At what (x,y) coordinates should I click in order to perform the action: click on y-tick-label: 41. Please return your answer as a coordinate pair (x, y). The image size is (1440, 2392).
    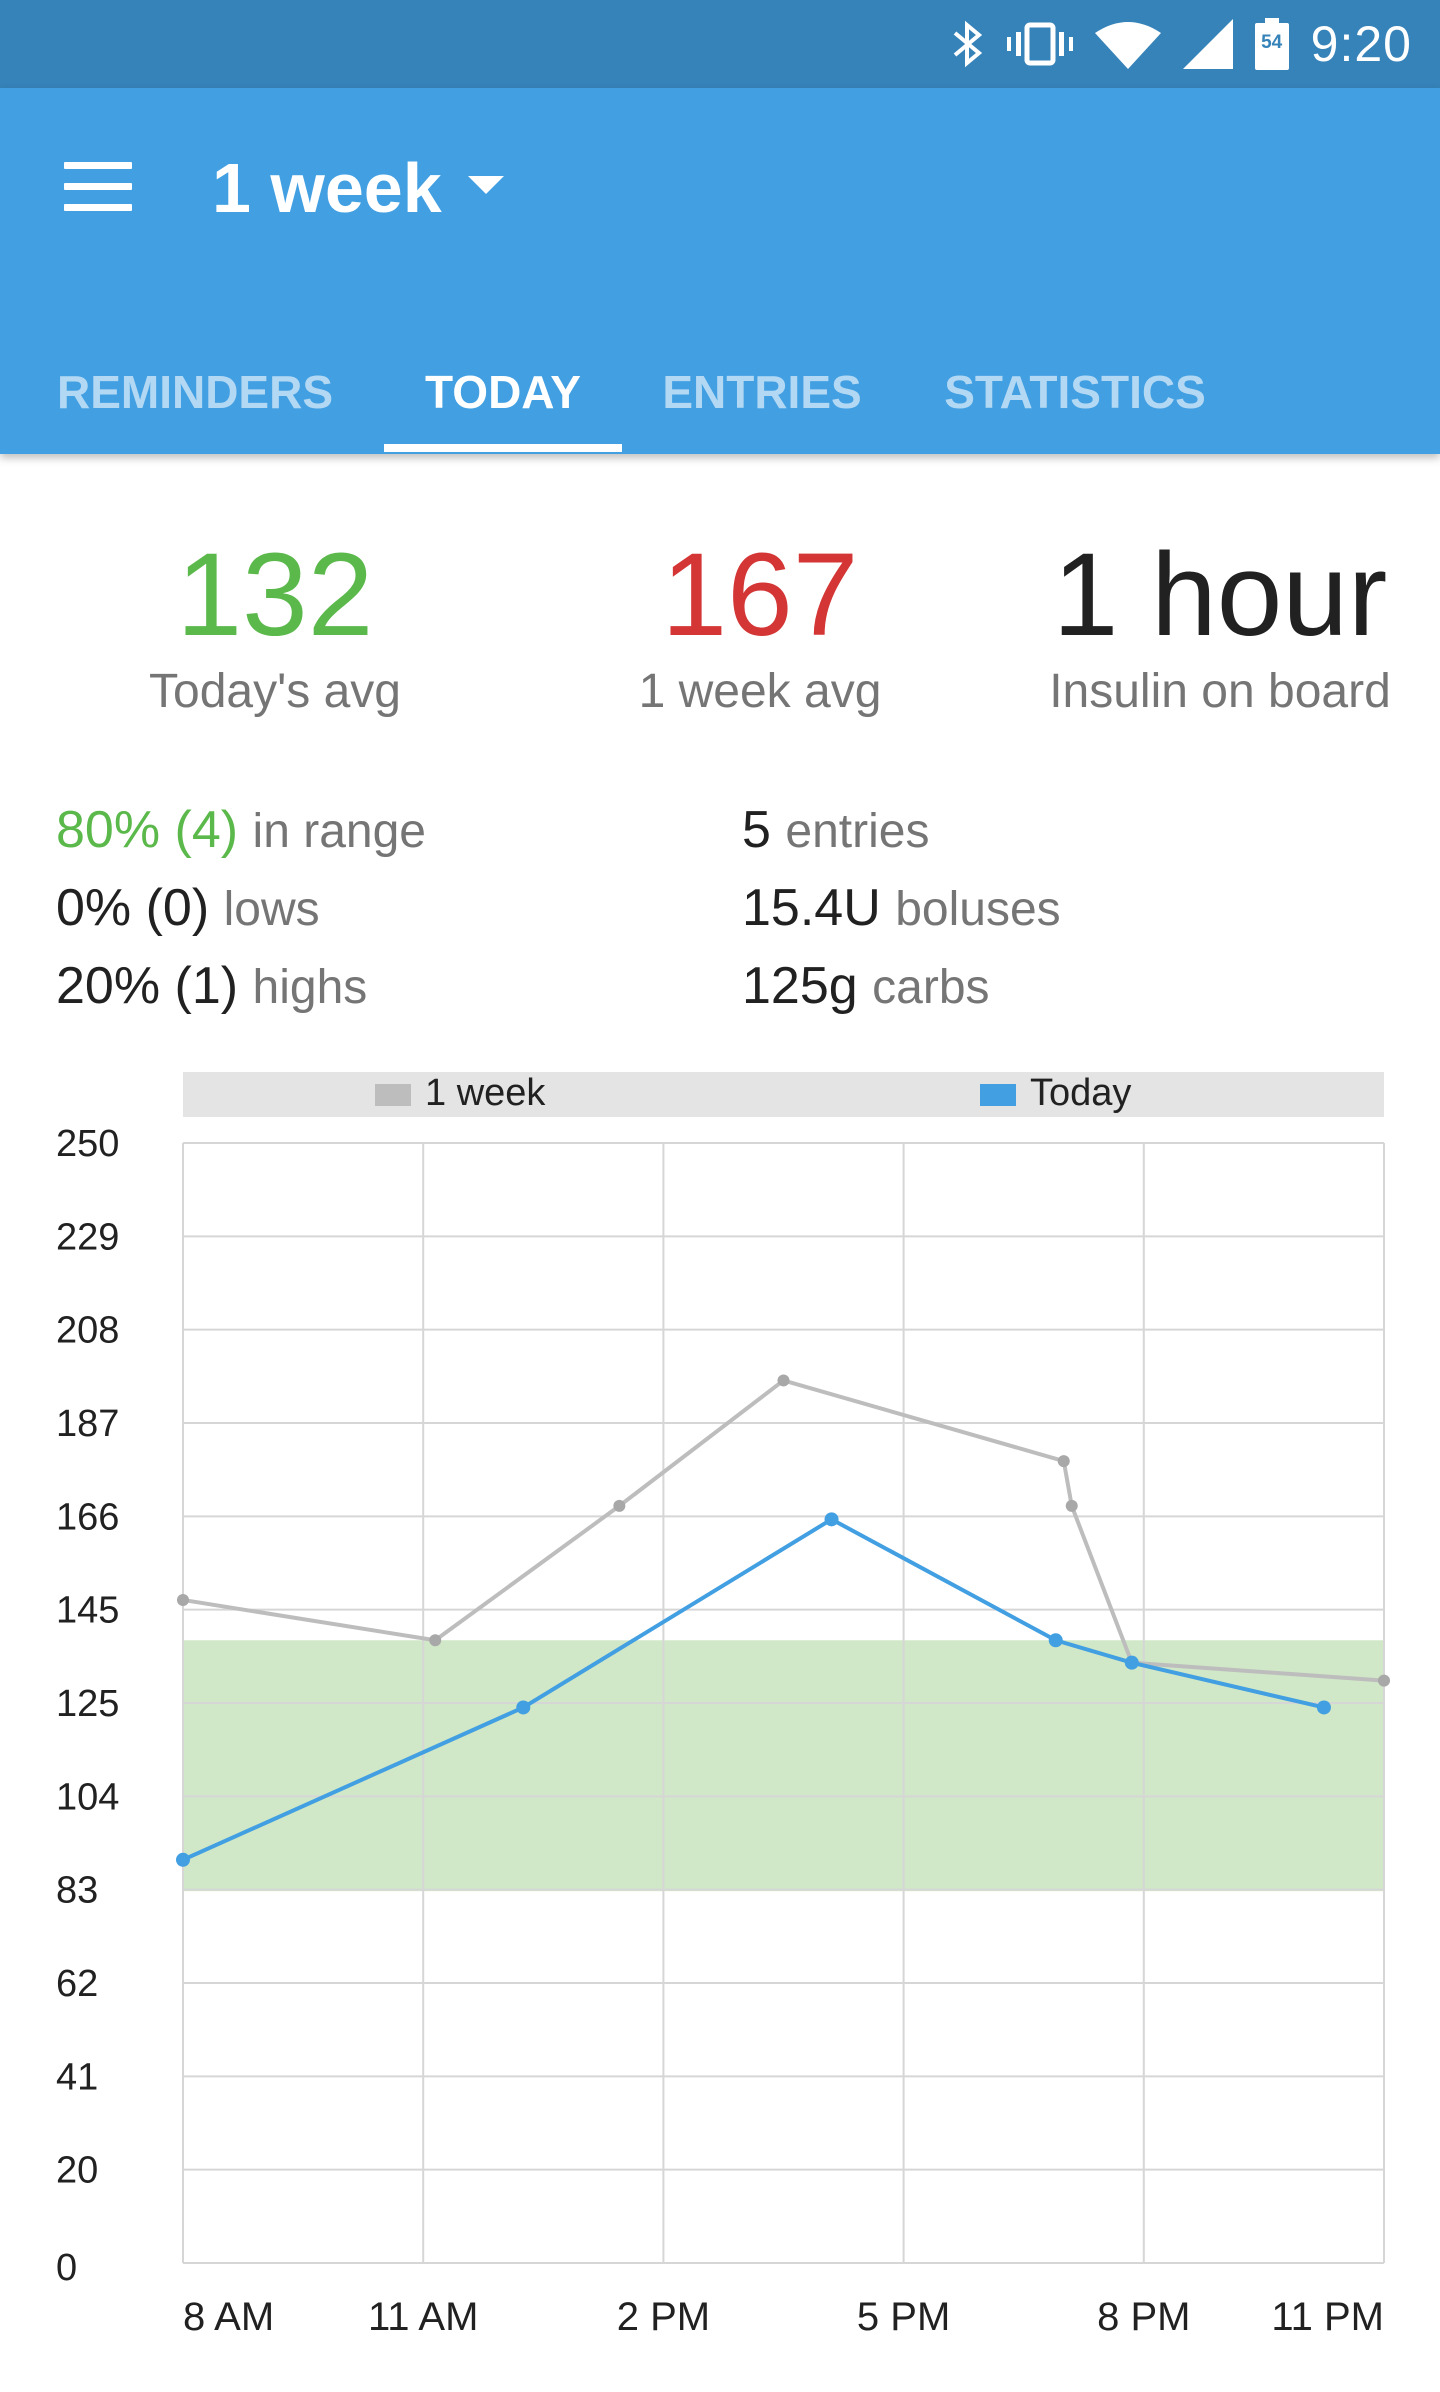
    Looking at the image, I should click on (77, 2077).